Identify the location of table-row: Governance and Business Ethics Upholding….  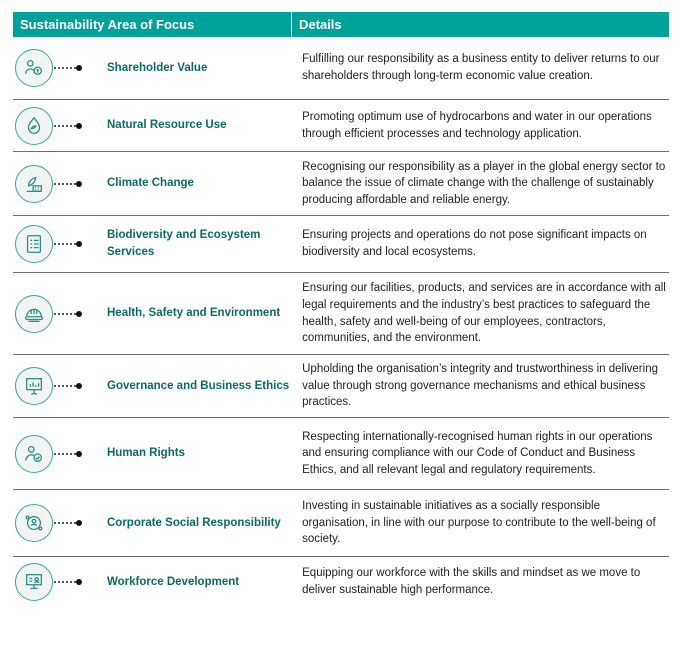
(341, 386).